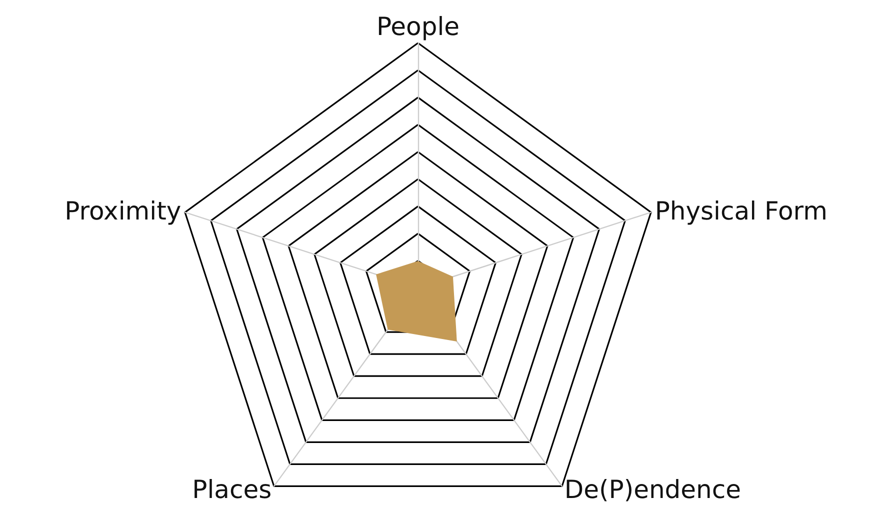 This screenshot has height=518, width=889. What do you see at coordinates (653, 489) in the screenshot?
I see `spoke-label: De(P)endence` at bounding box center [653, 489].